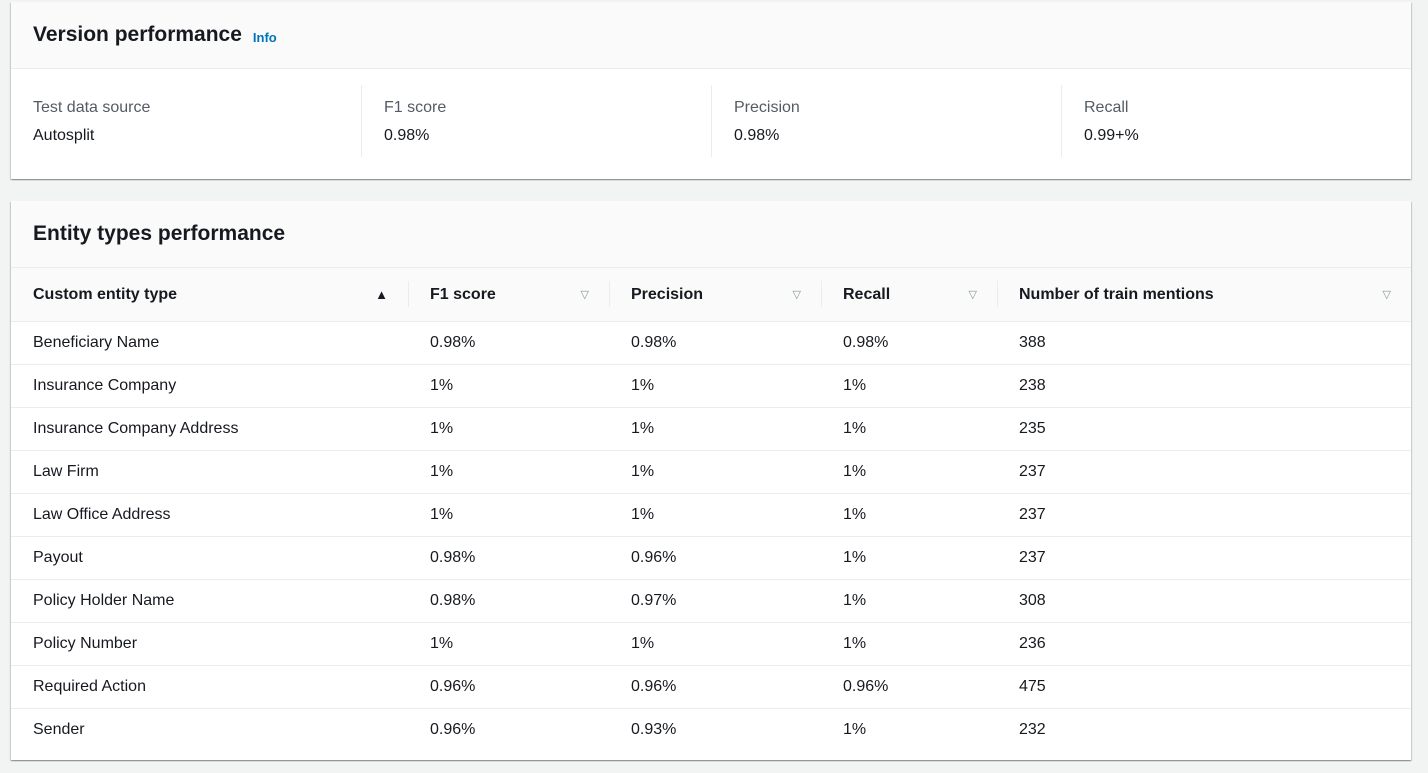 Image resolution: width=1428 pixels, height=773 pixels. I want to click on table-row: Payout 0.98% 0.96% 1% 237, so click(711, 558).